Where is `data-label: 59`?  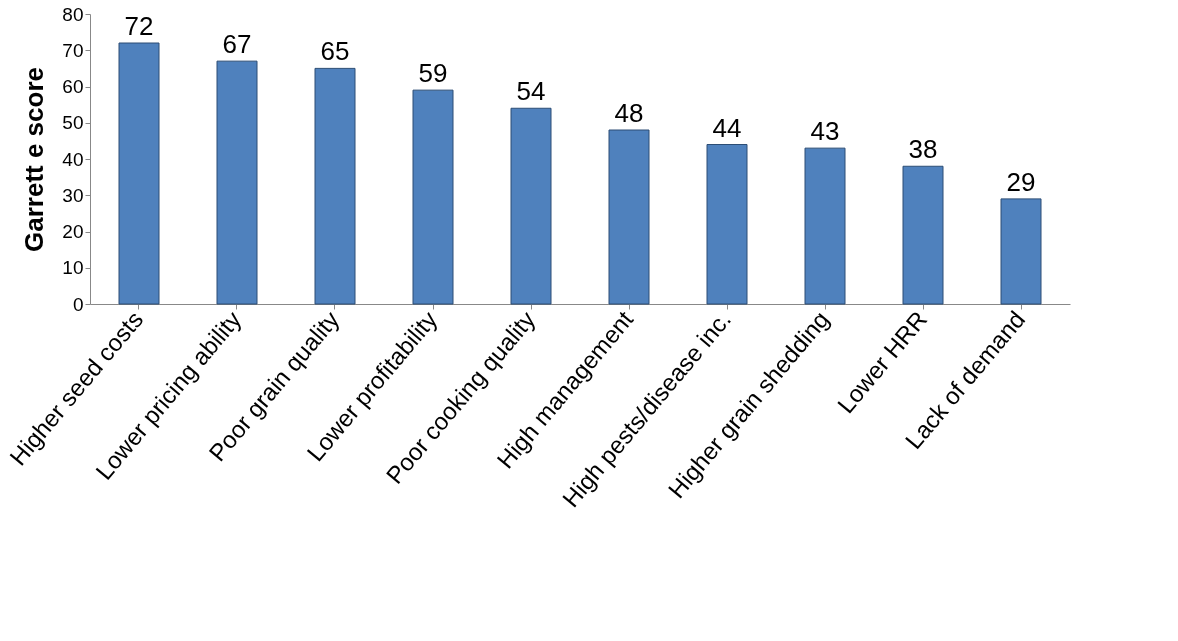
data-label: 59 is located at coordinates (433, 73).